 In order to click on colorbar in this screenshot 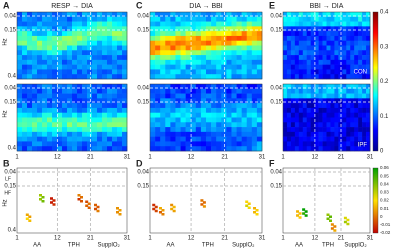, I will do `click(375, 81)`.